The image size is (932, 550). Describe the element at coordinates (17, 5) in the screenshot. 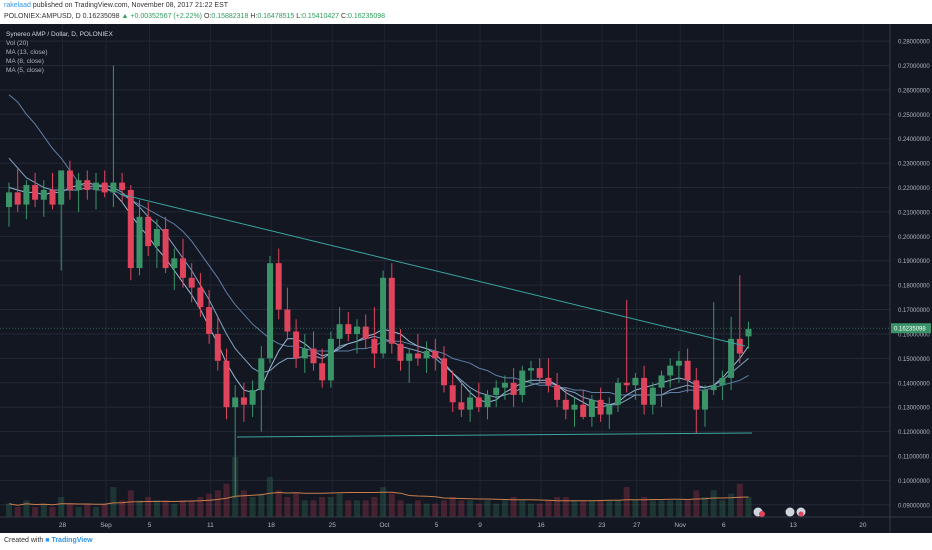

I see `author-link: rakelaad` at that location.